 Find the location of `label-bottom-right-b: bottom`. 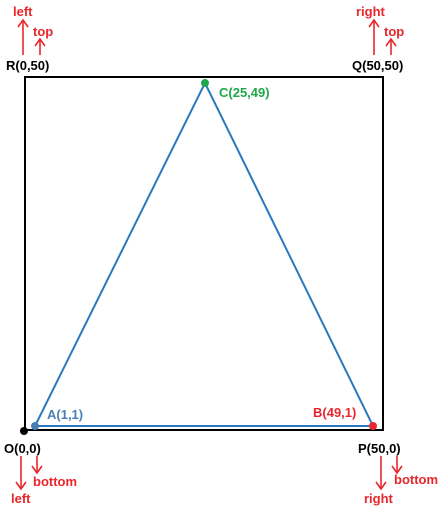

label-bottom-right-b: bottom is located at coordinates (416, 479).